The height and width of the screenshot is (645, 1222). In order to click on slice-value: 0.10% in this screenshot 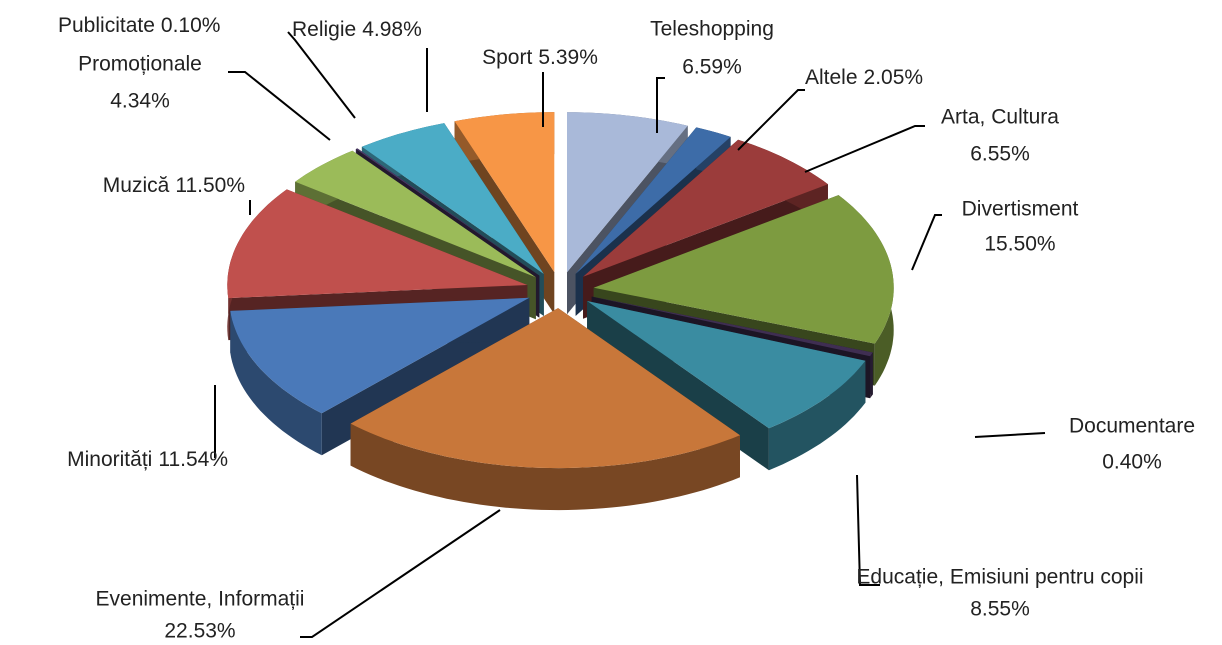, I will do `click(191, 25)`.